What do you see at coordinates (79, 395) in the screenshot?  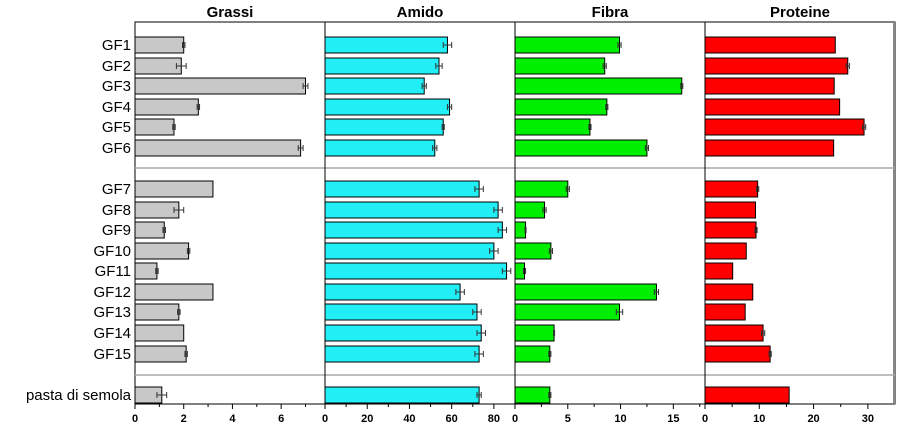 I see `category-label: pasta di semola` at bounding box center [79, 395].